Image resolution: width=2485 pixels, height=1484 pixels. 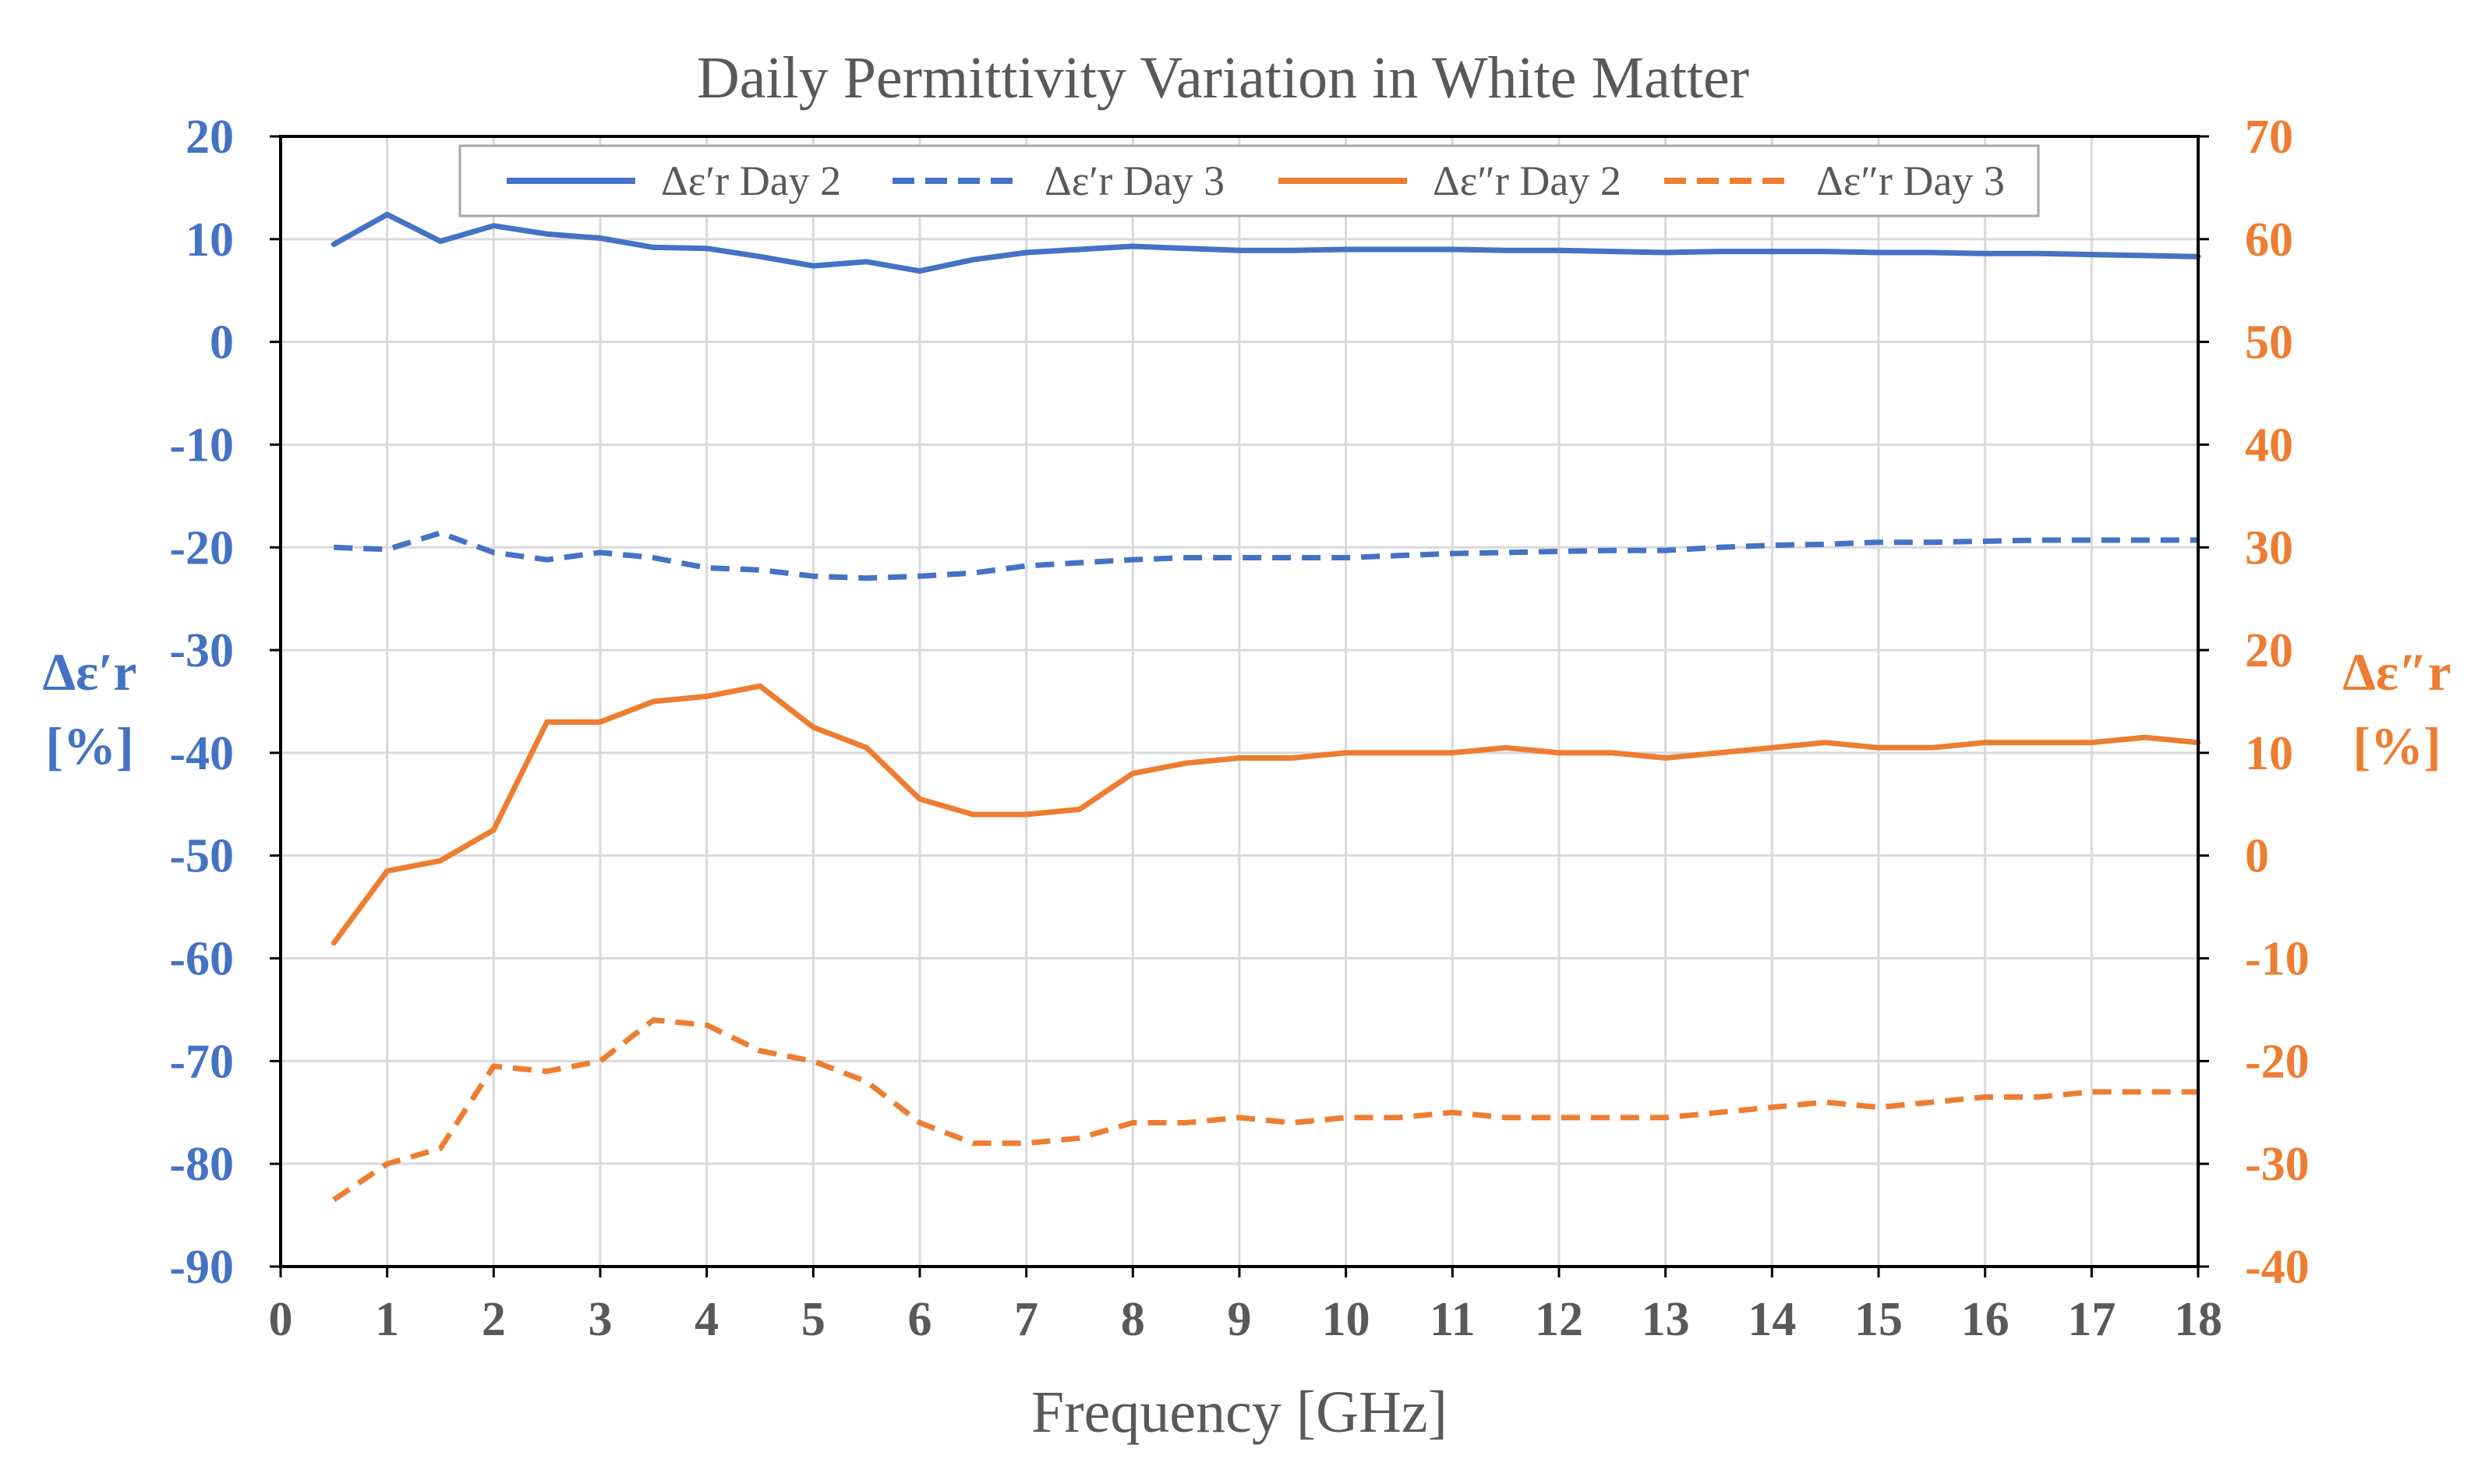 I want to click on y-left-tick-label: -60, so click(x=202, y=959).